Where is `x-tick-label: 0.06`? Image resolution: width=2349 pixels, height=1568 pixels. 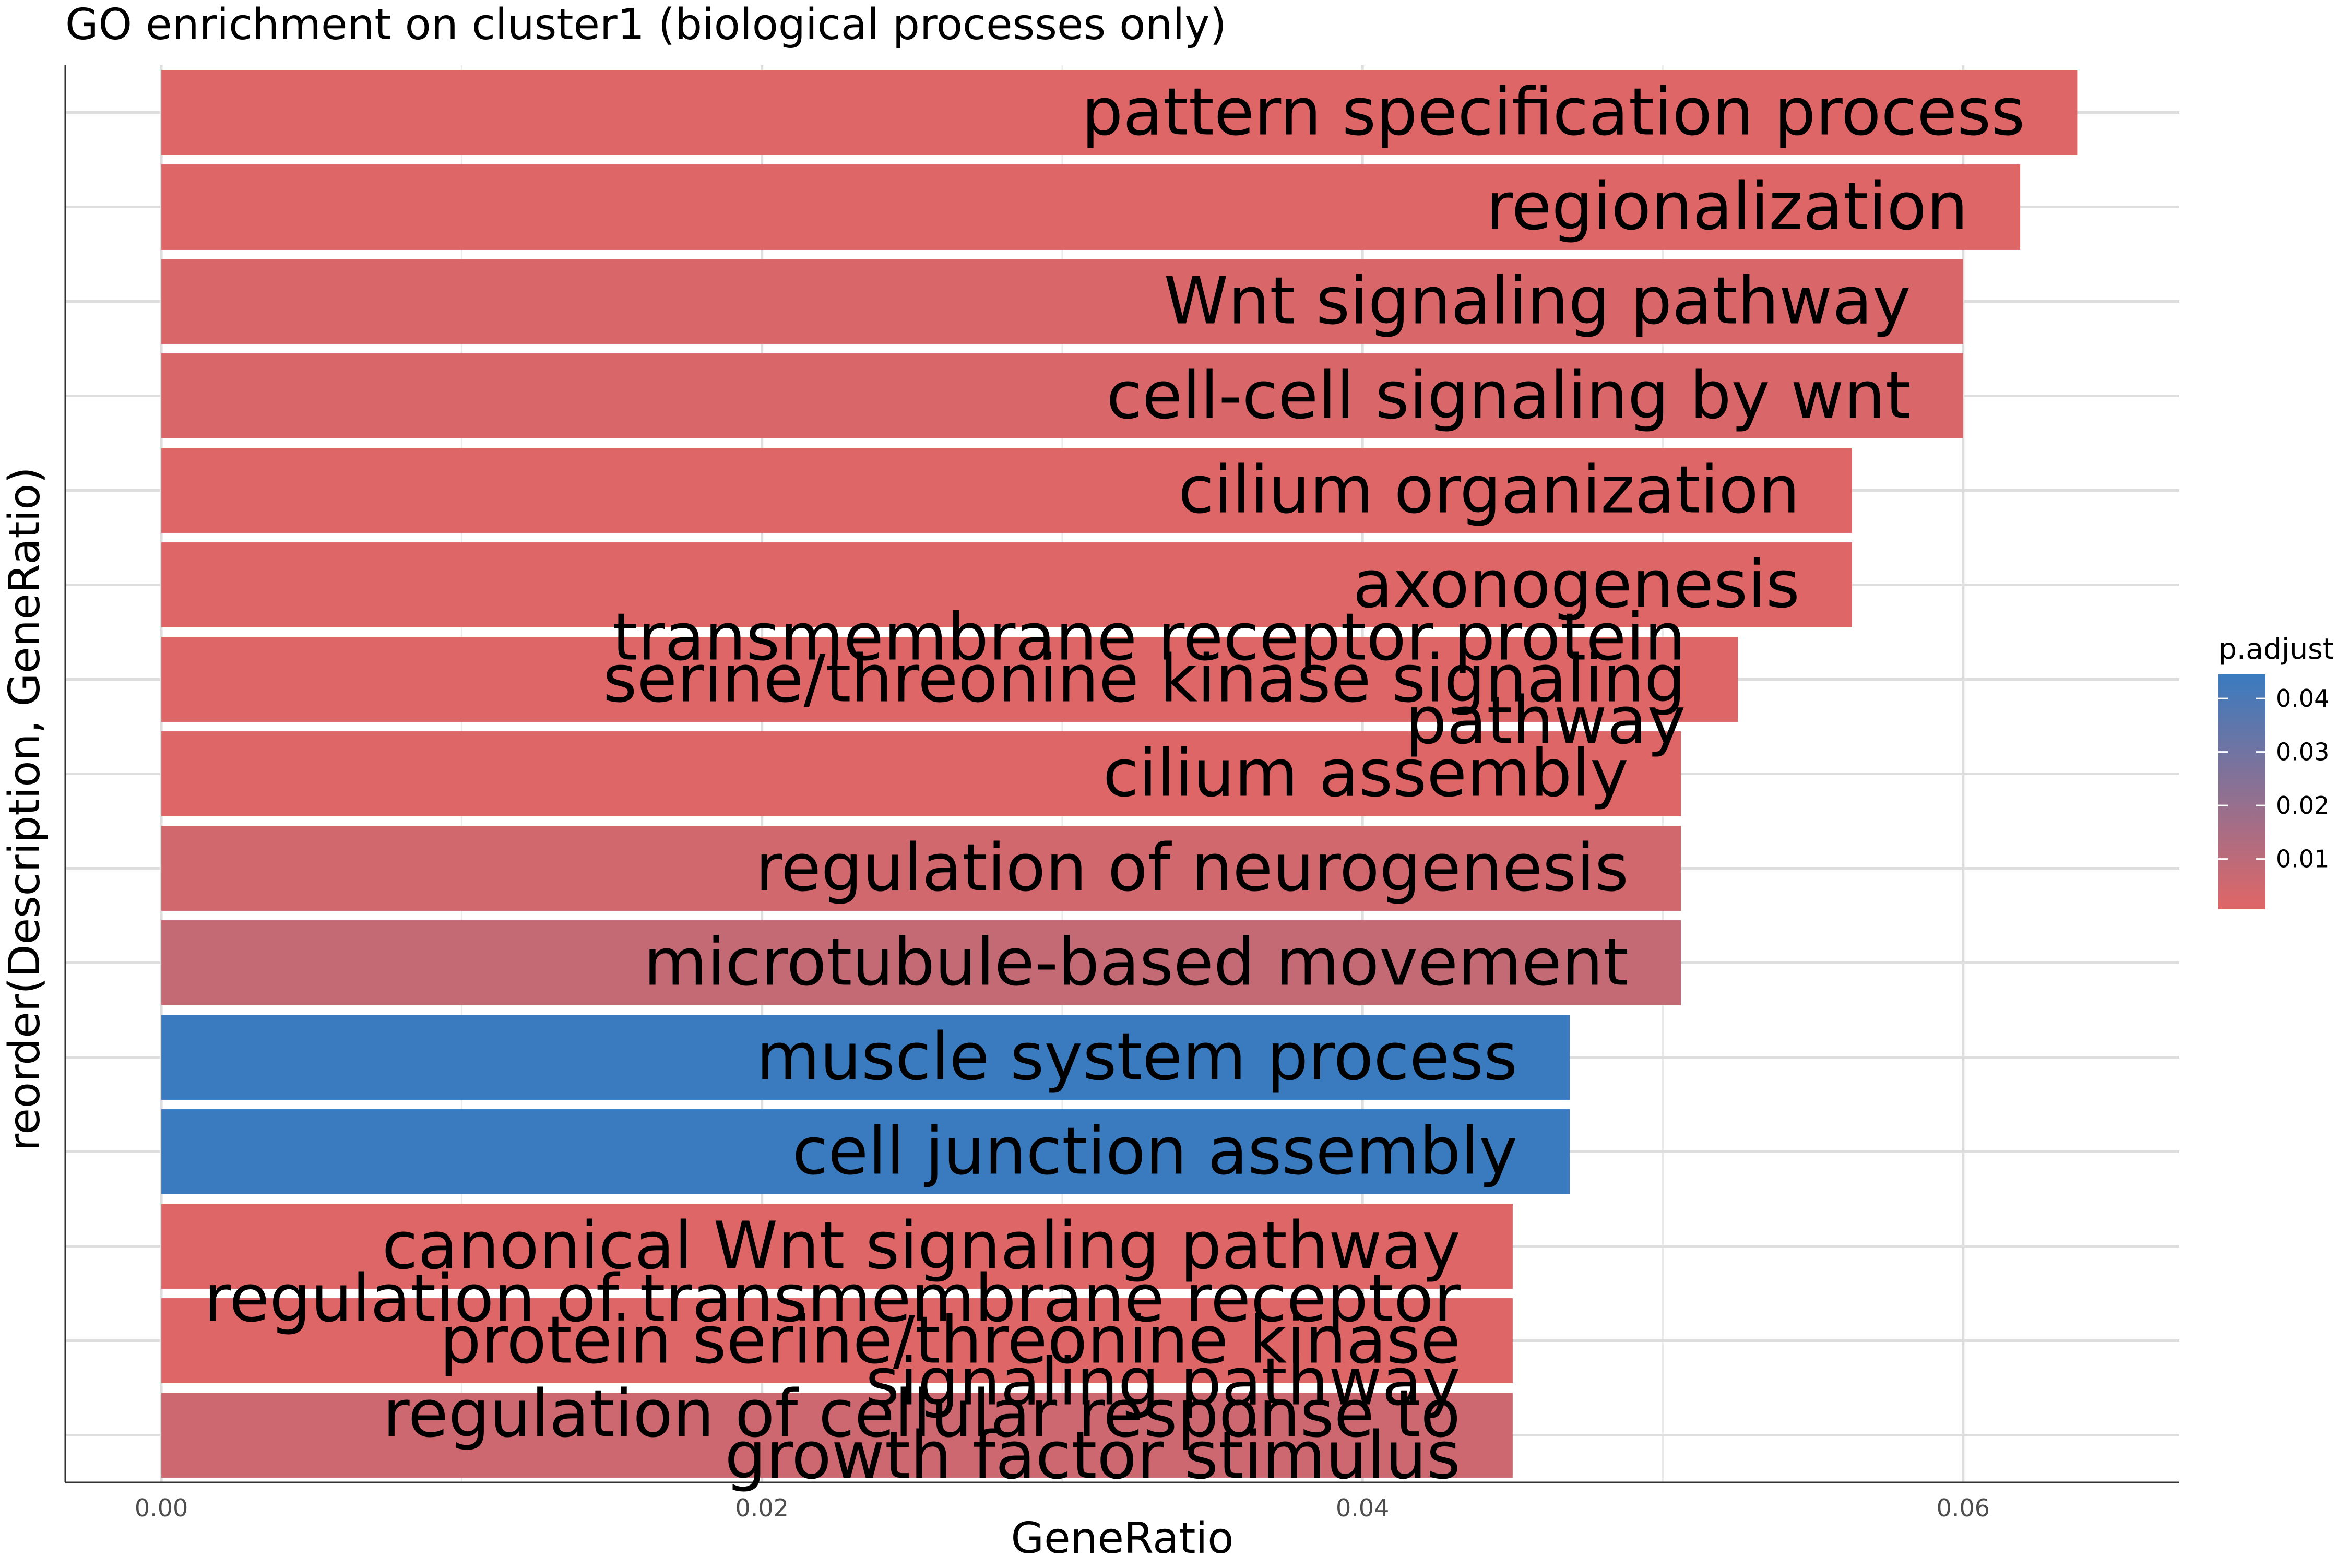 x-tick-label: 0.06 is located at coordinates (1963, 1508).